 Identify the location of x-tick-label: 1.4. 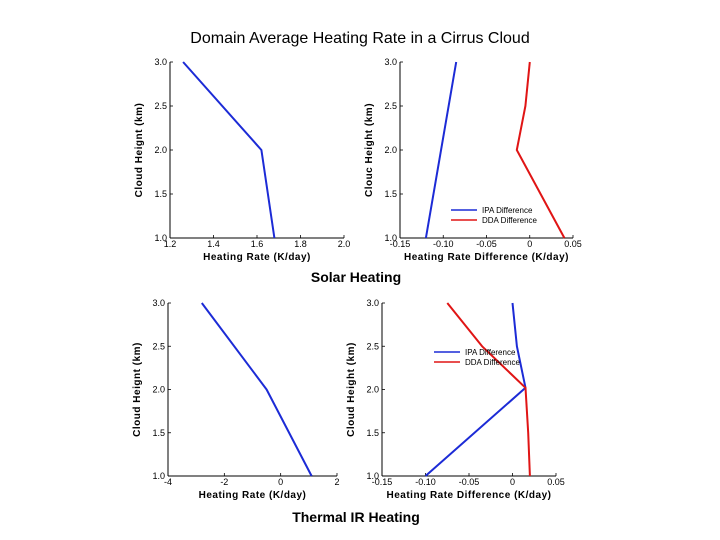
(213, 244).